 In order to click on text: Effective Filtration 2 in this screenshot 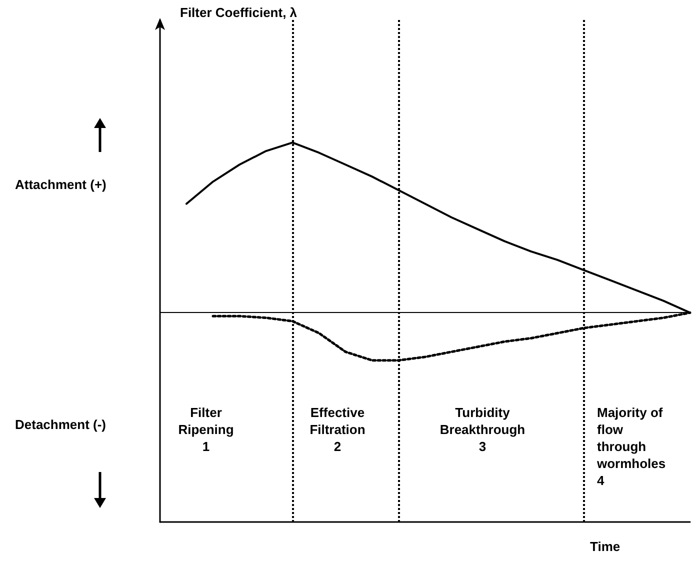, I will do `click(337, 429)`.